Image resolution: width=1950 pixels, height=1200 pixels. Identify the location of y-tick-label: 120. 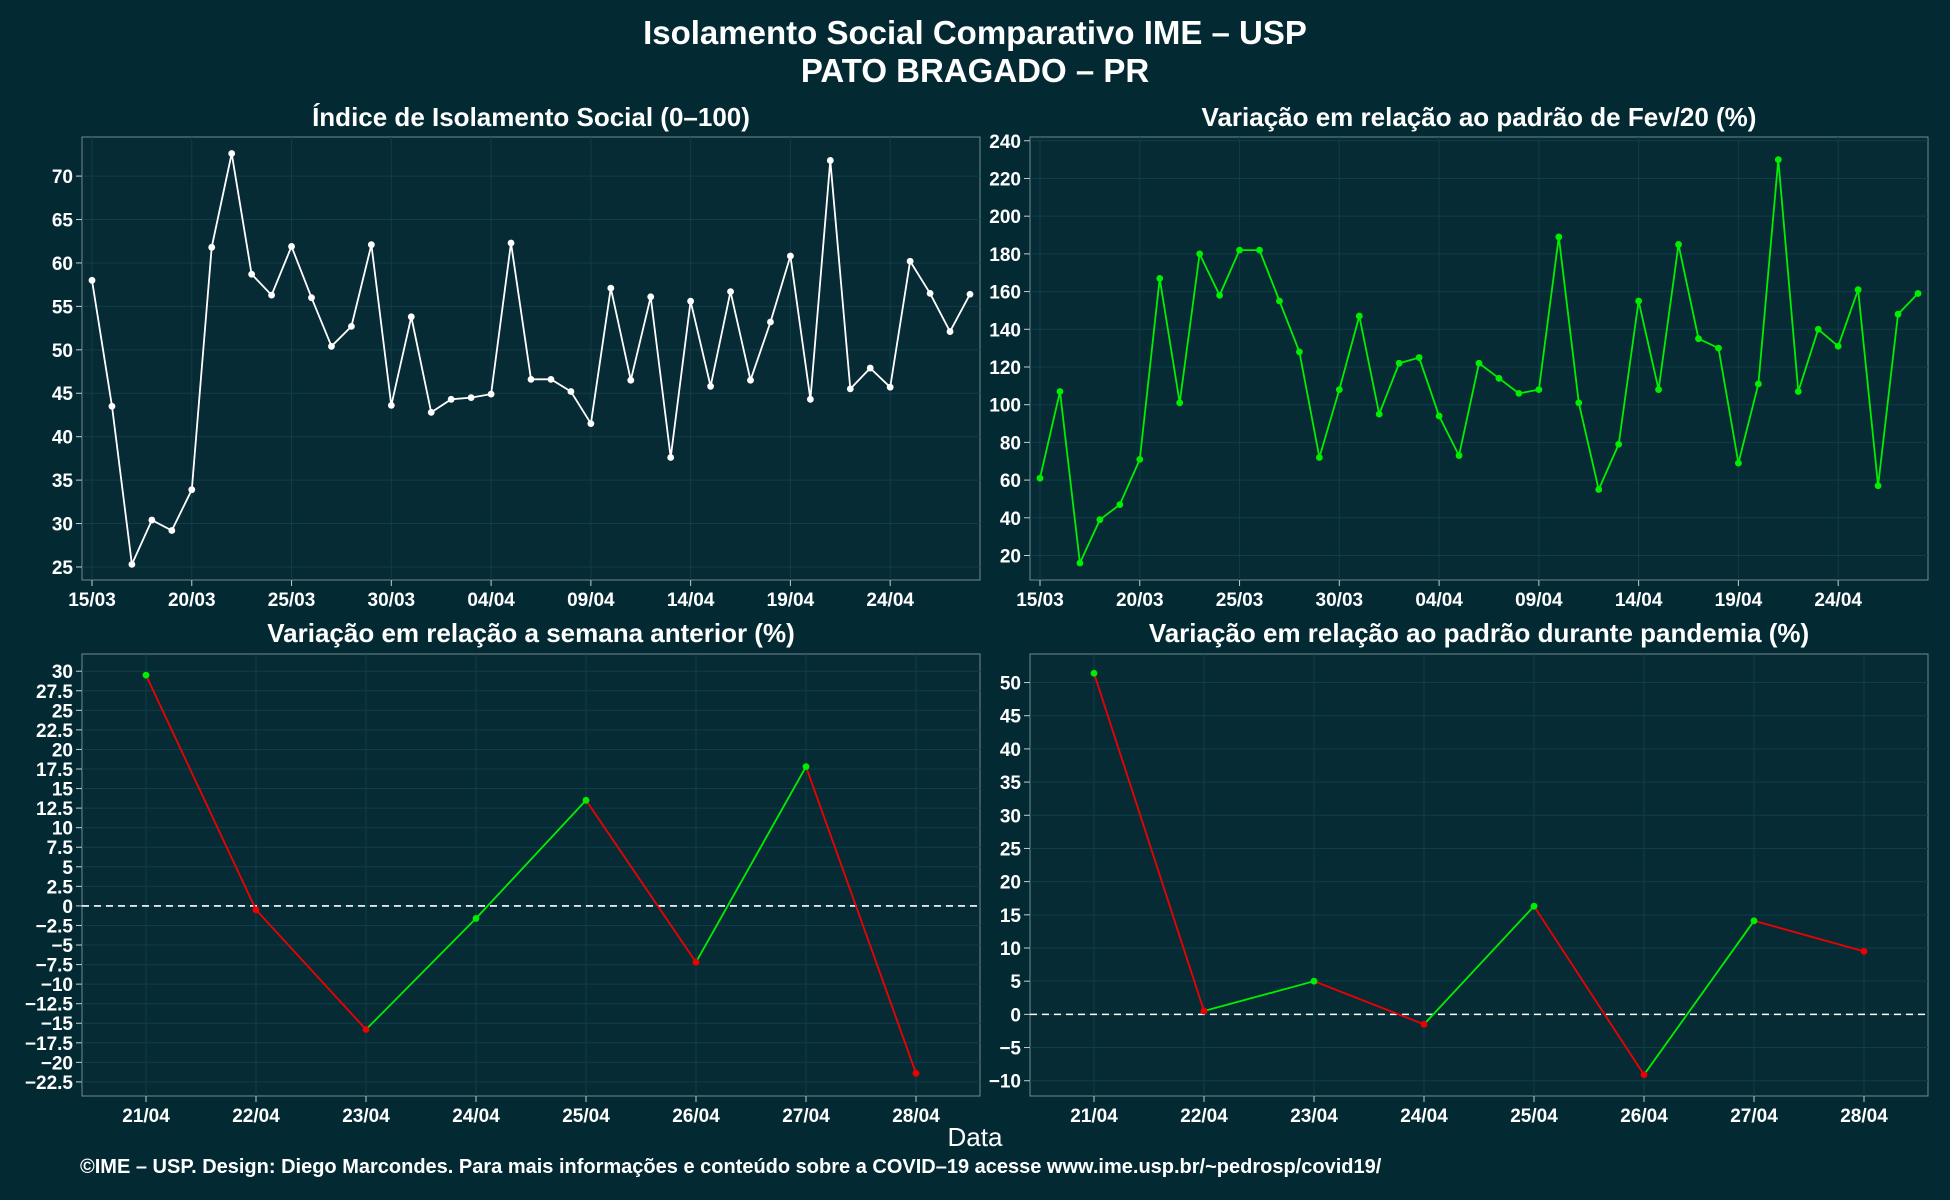
(1005, 368).